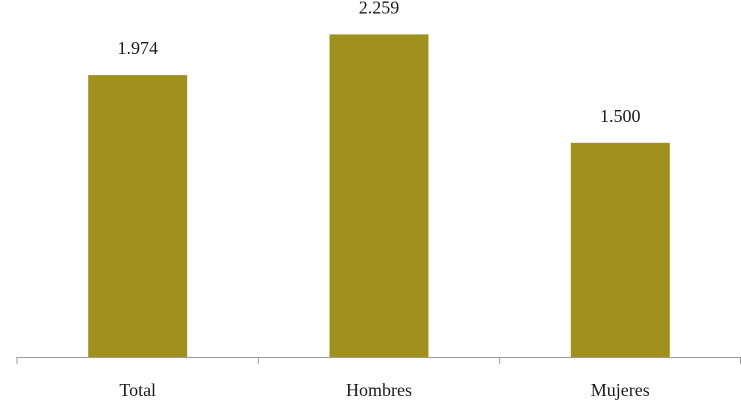  I want to click on category-label-total: Total, so click(137, 390).